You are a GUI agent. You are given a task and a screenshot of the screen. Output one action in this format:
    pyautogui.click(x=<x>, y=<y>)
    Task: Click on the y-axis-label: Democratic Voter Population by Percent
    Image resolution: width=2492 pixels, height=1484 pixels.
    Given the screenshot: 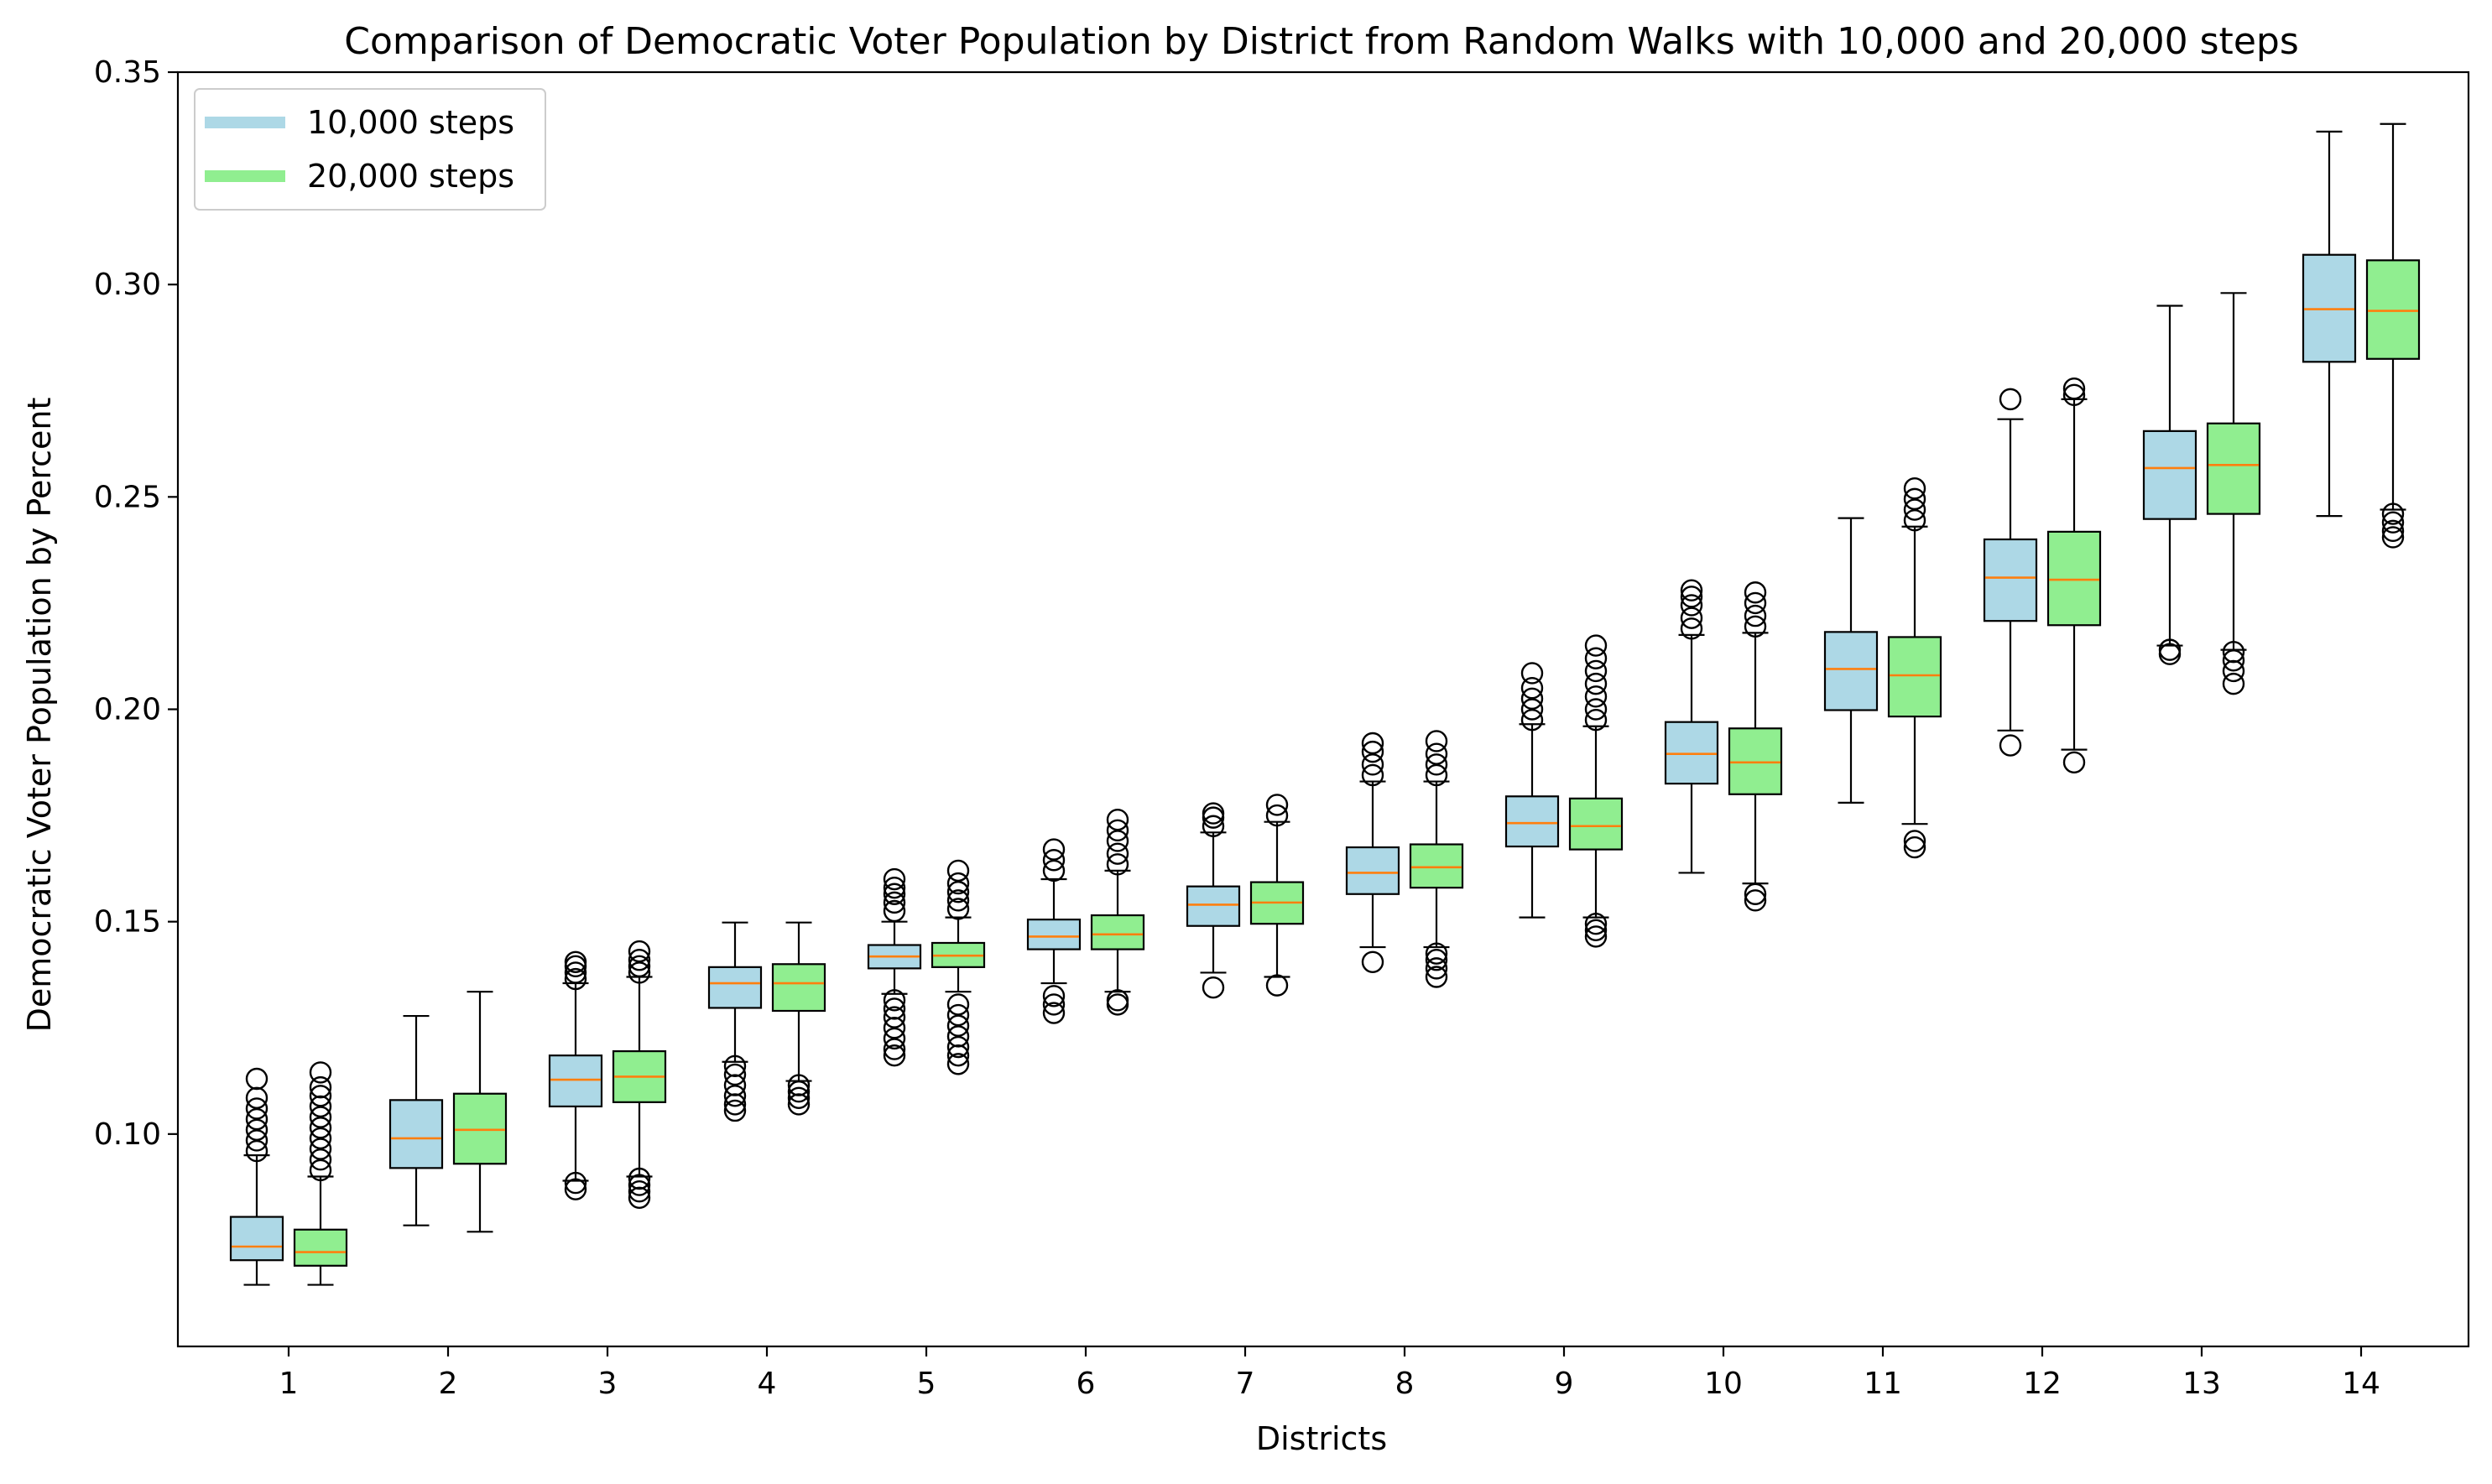 What is the action you would take?
    pyautogui.click(x=39, y=715)
    